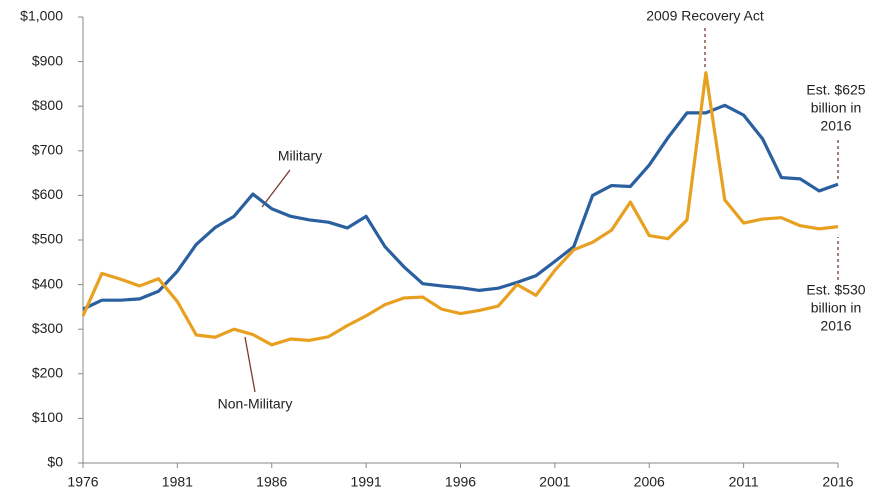 Image resolution: width=880 pixels, height=493 pixels. Describe the element at coordinates (837, 482) in the screenshot. I see `x-tick-label: 2016` at that location.